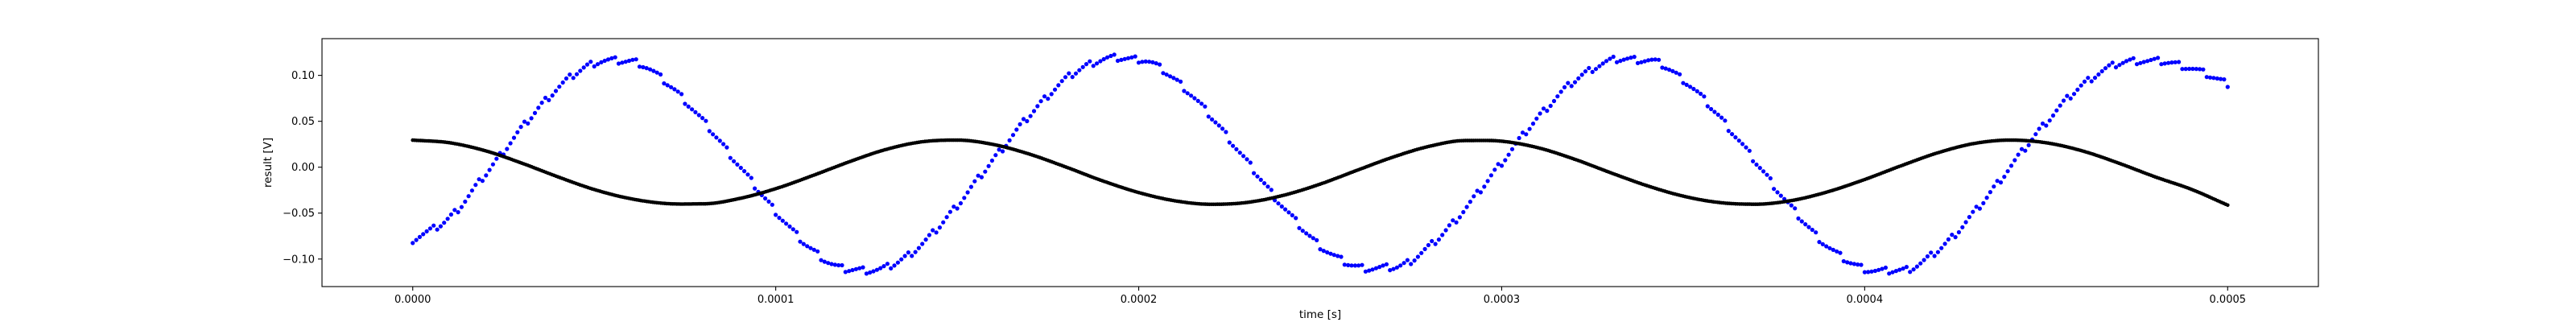 The height and width of the screenshot is (322, 2576). What do you see at coordinates (776, 300) in the screenshot?
I see `x-tick-label: 0.0001` at bounding box center [776, 300].